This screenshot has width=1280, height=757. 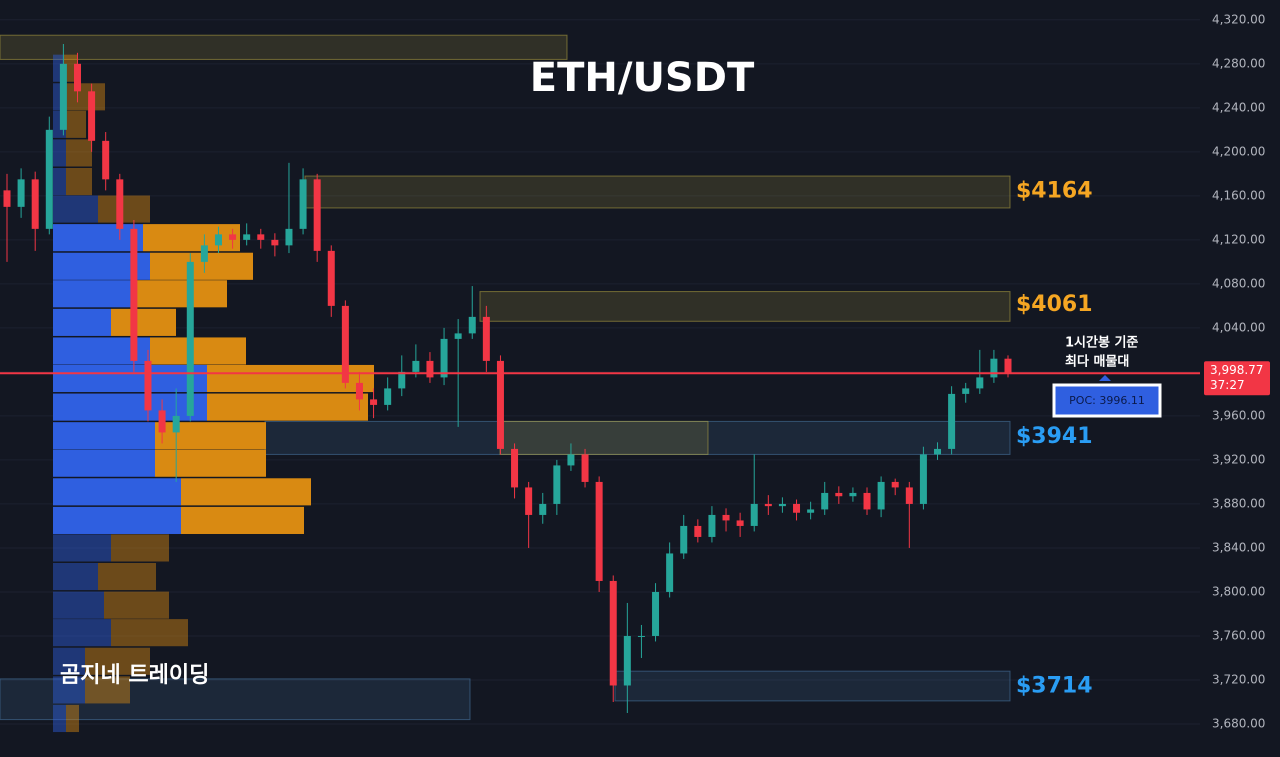 I want to click on y-tick-label: 3,880.00, so click(x=1238, y=503).